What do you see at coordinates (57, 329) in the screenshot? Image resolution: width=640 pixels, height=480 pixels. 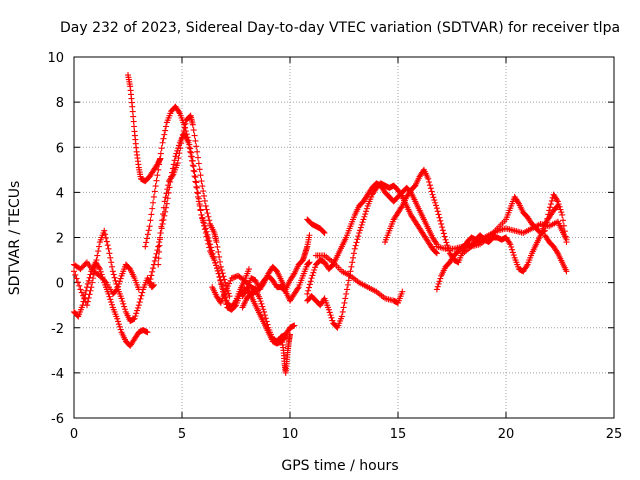 I see `y-tick-label: -2` at bounding box center [57, 329].